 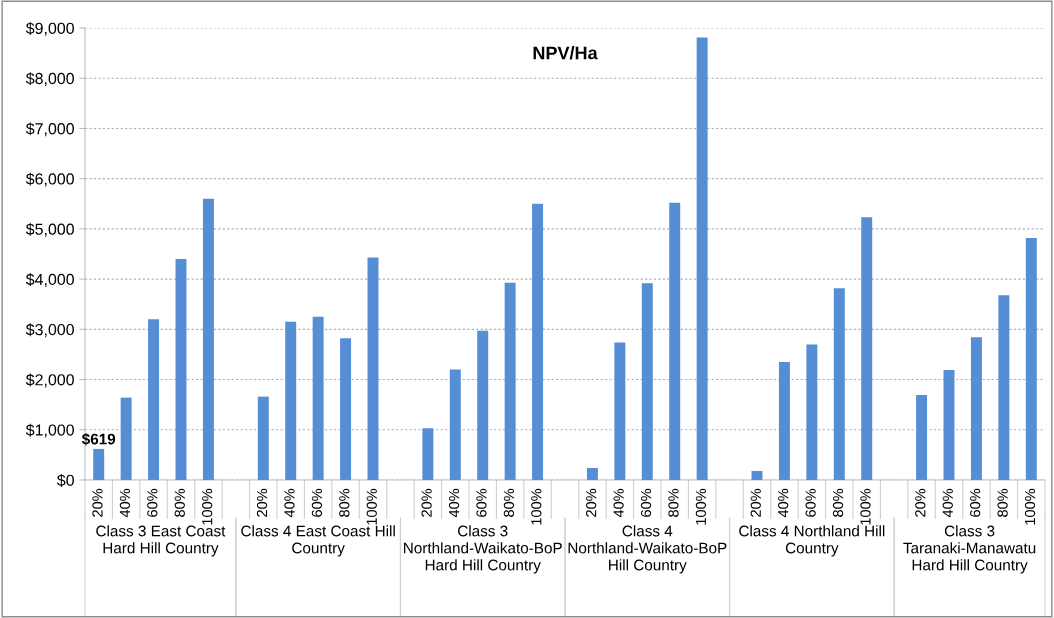 I want to click on data-label: $619, so click(x=98, y=439).